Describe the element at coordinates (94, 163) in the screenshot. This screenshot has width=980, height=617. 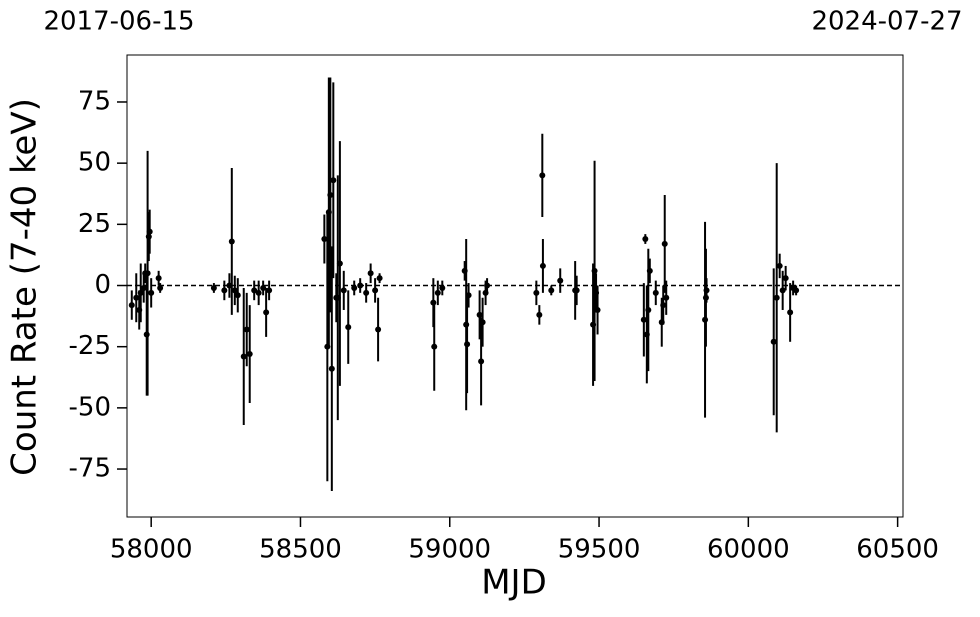
I see `y-tick-label: 50` at that location.